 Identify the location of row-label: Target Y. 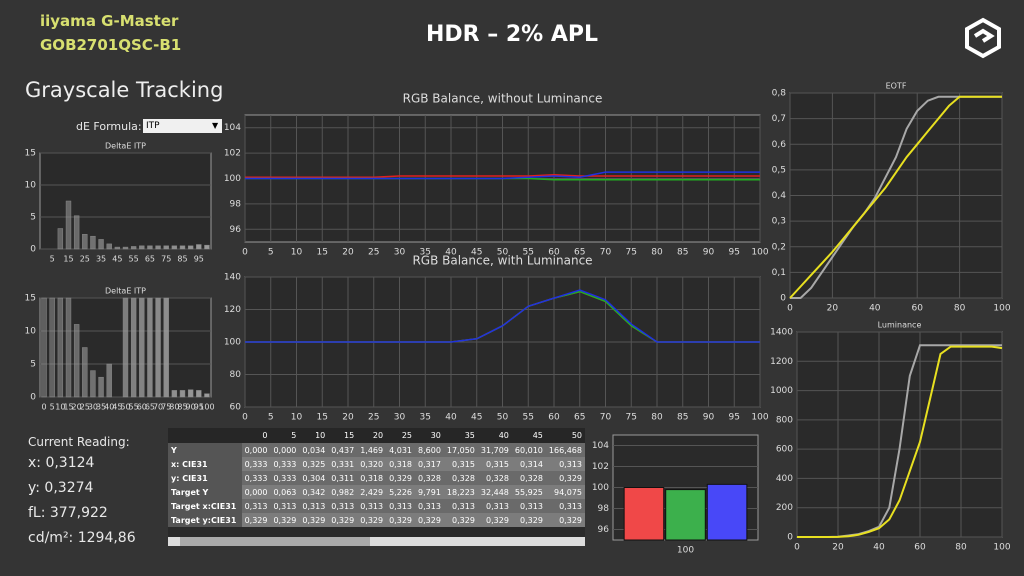
(205, 492).